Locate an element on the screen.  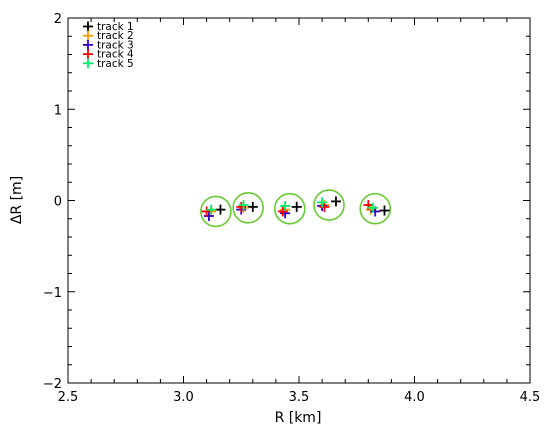
y-tick-label: −1 is located at coordinates (52, 293).